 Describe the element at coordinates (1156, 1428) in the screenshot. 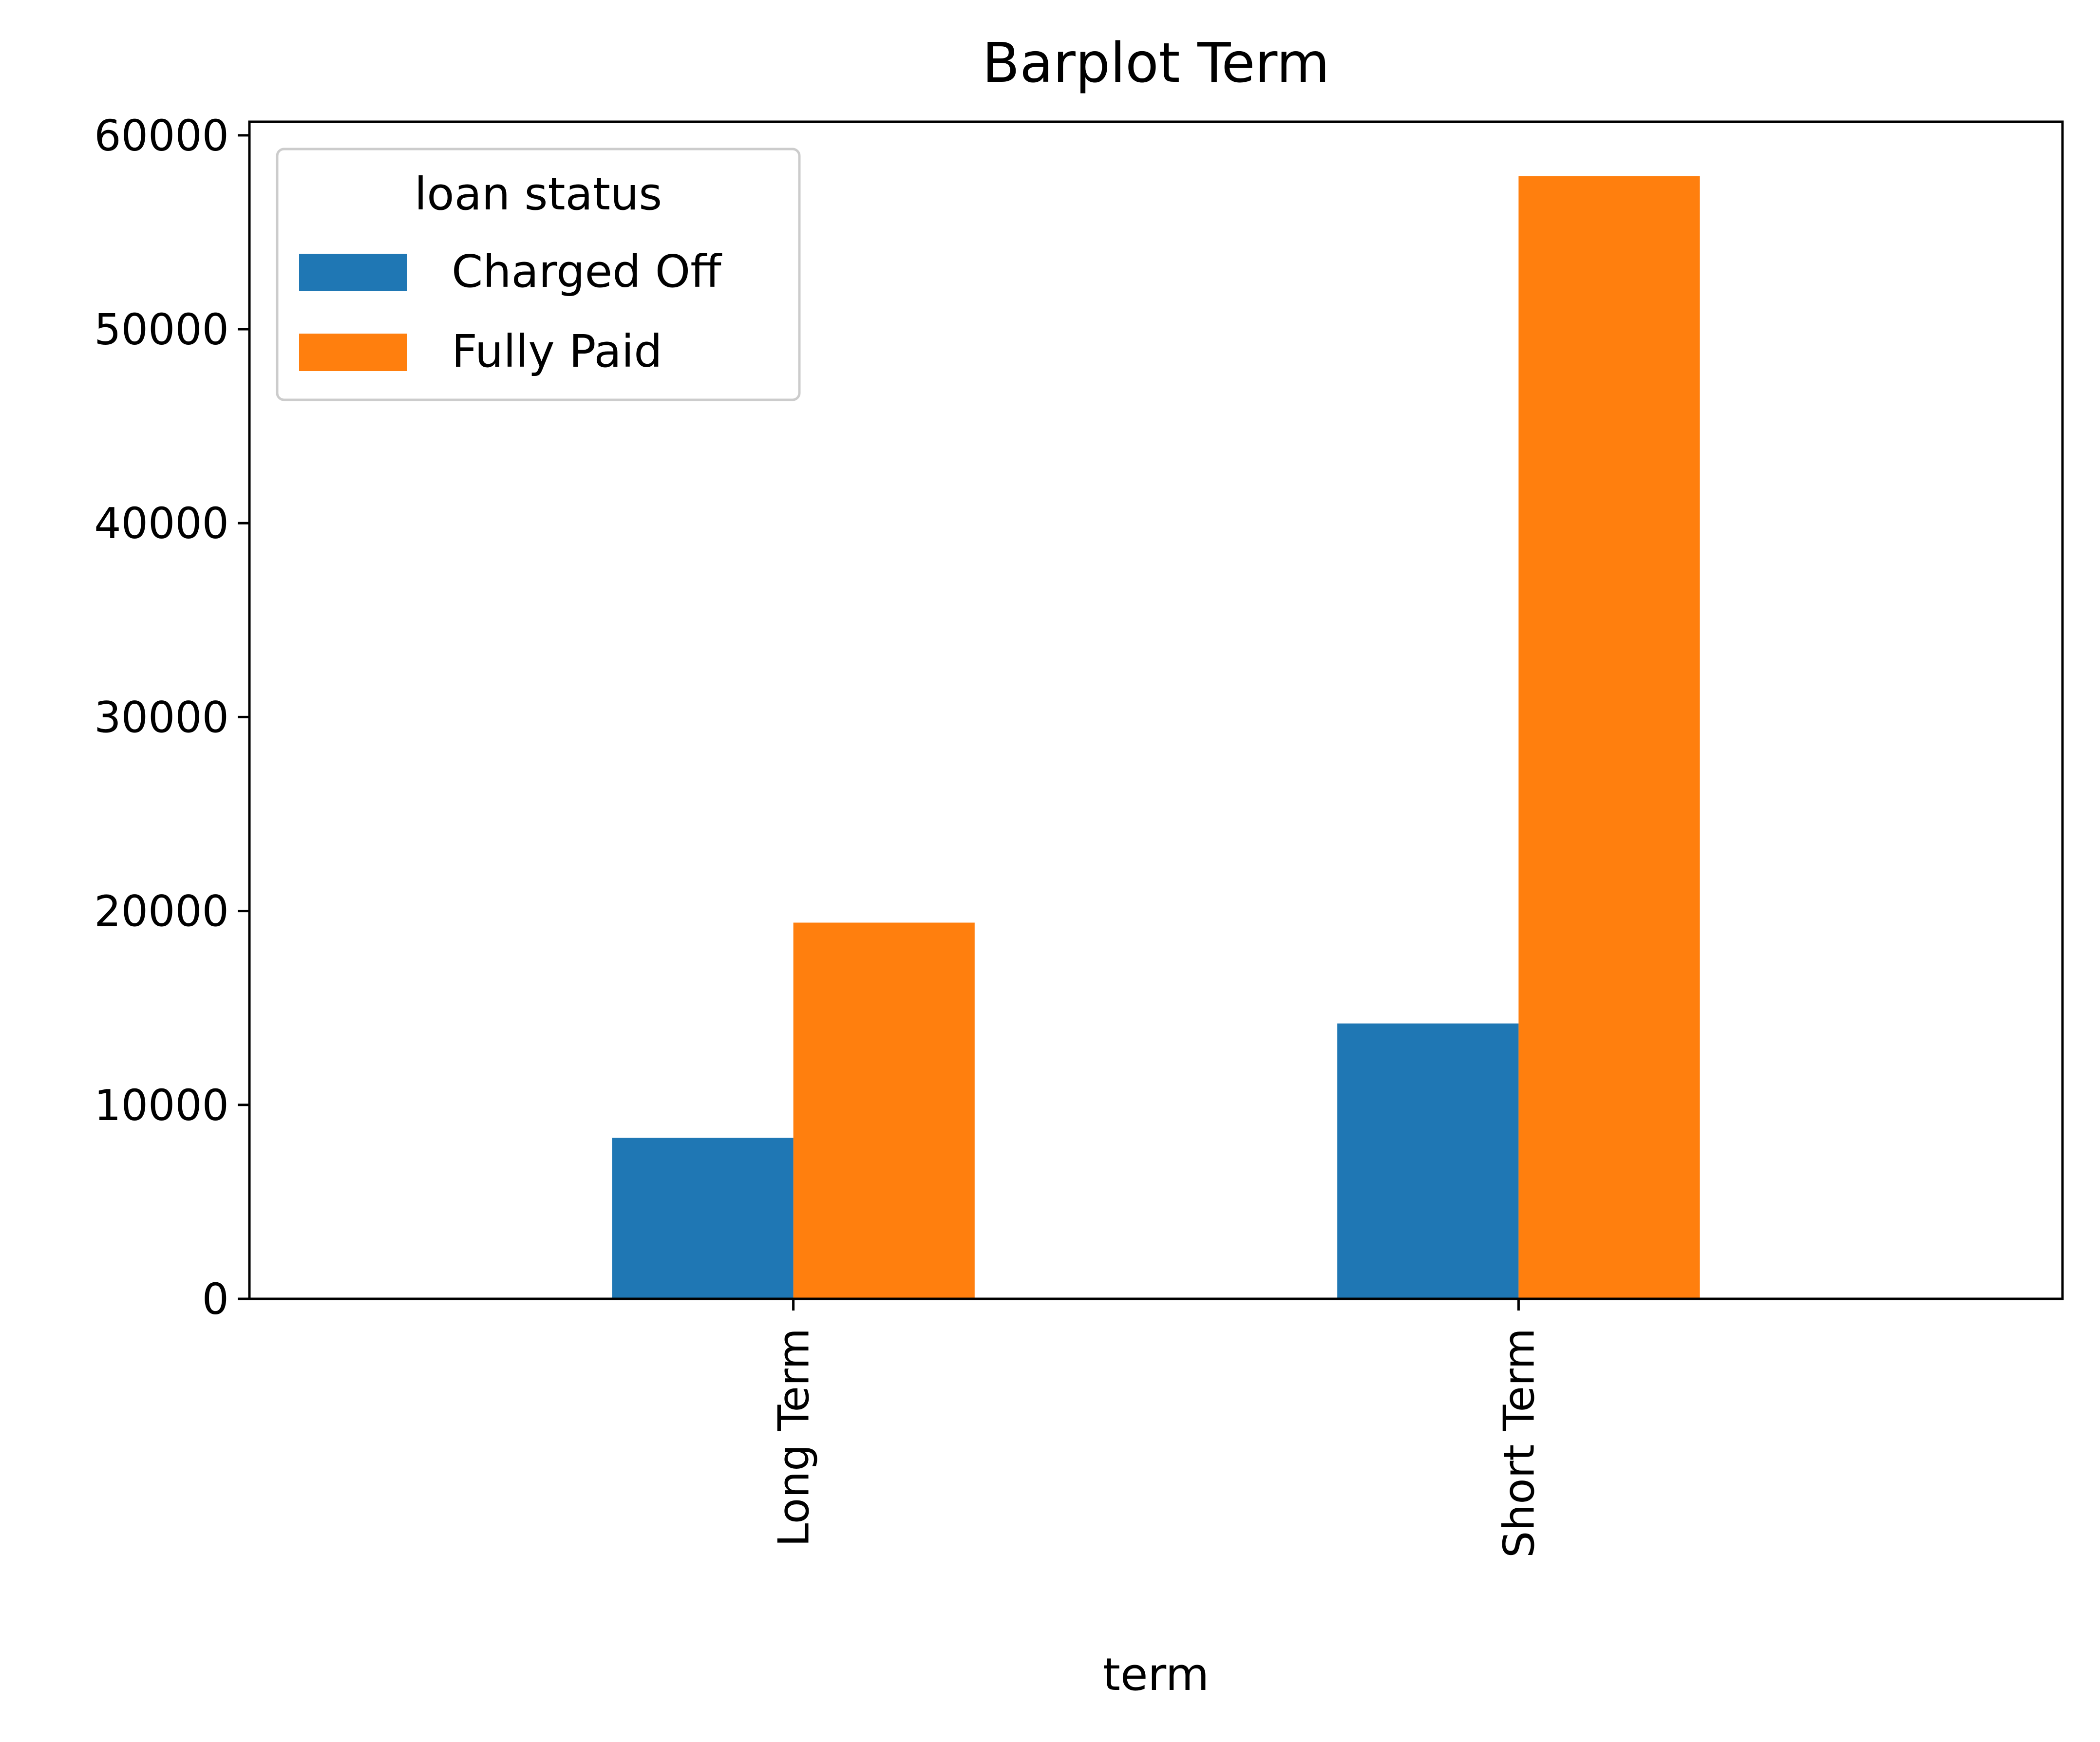

I see `x-axis-ticks: Long Term Short Term` at that location.